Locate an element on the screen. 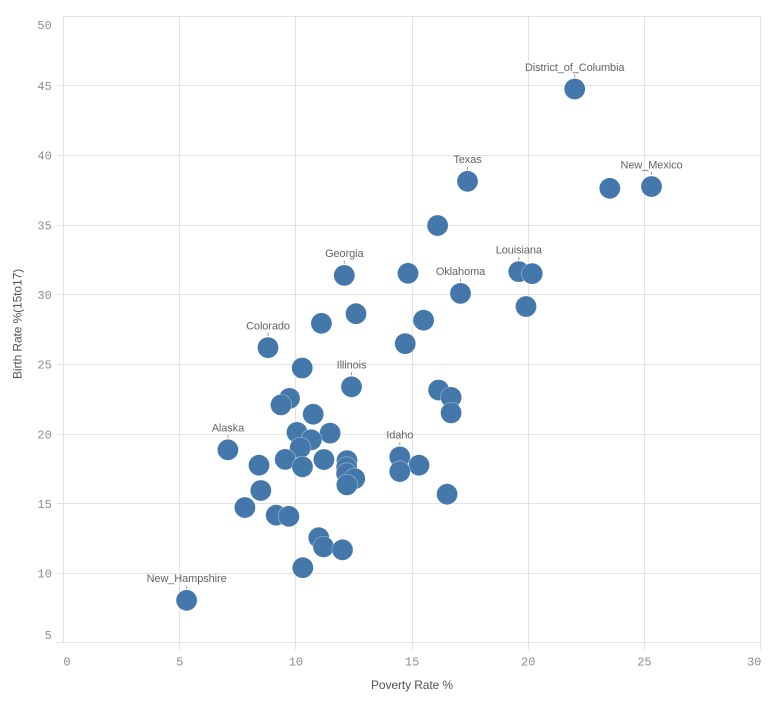 This screenshot has width=768, height=709. svg-text: Poverty Rate % is located at coordinates (412, 685).